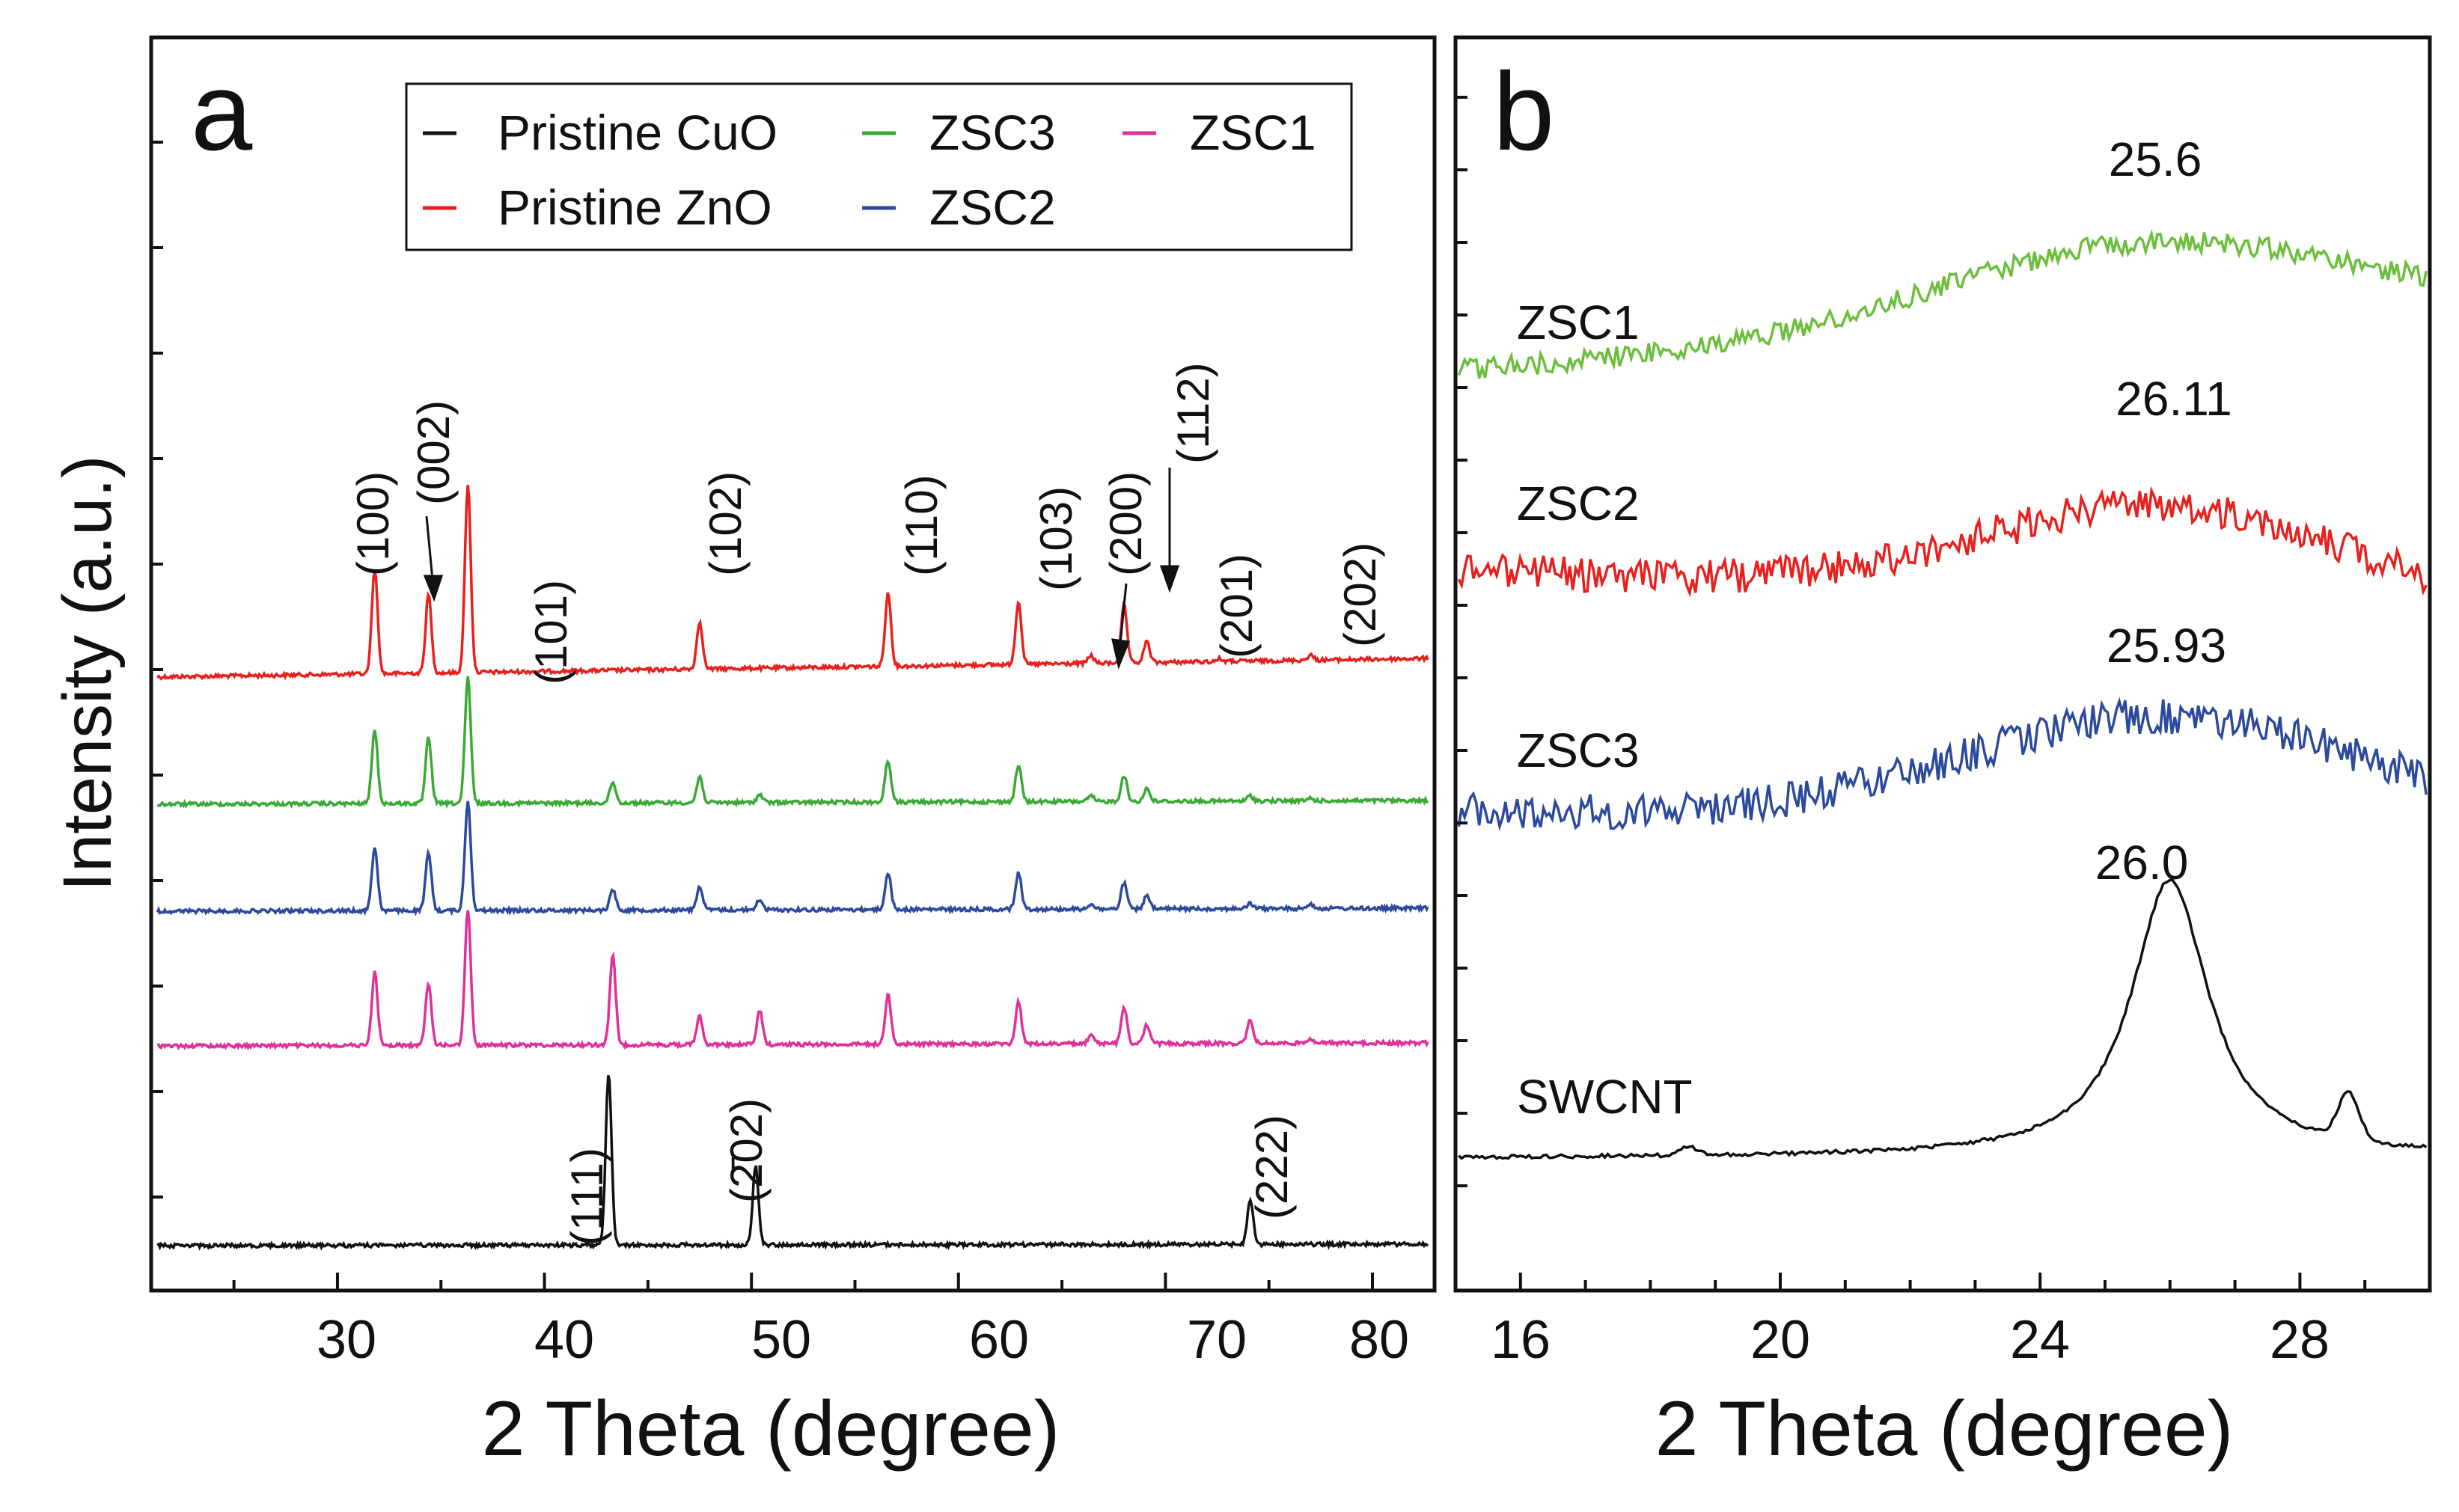 Image resolution: width=2459 pixels, height=1512 pixels. What do you see at coordinates (1523, 112) in the screenshot?
I see `panel-b-label: b` at bounding box center [1523, 112].